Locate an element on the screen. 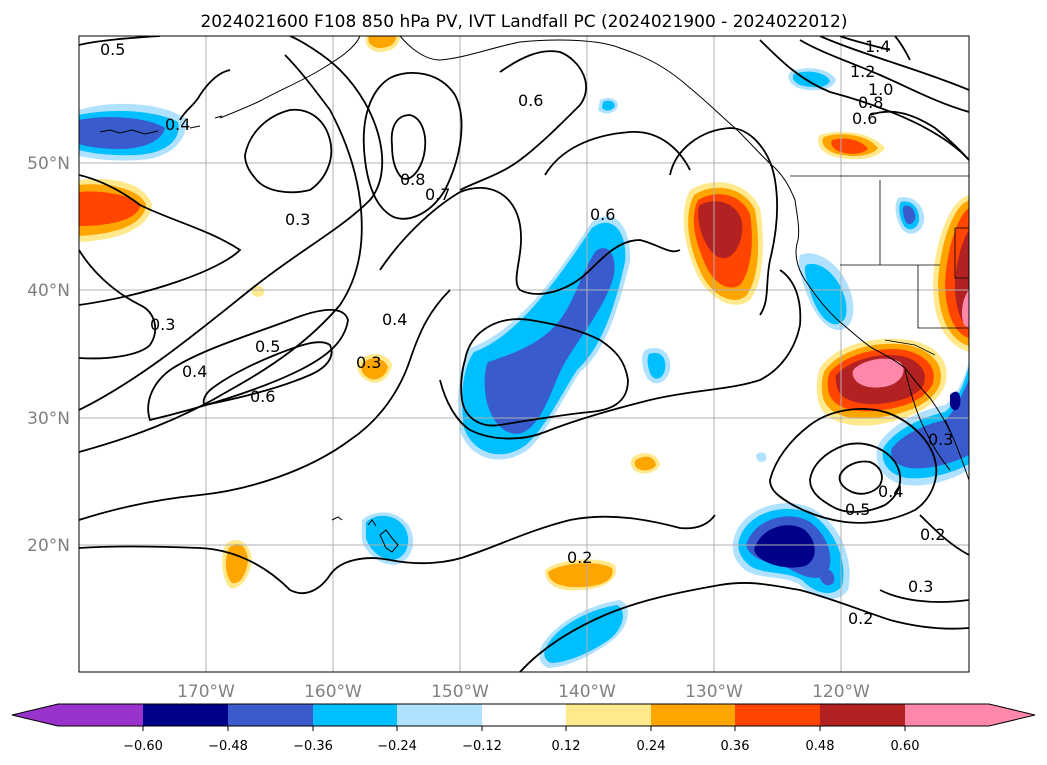  lat-label: 20°N is located at coordinates (48, 546).